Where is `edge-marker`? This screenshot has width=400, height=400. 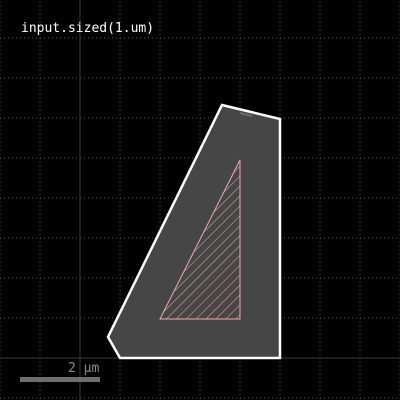 edge-marker is located at coordinates (246, 114).